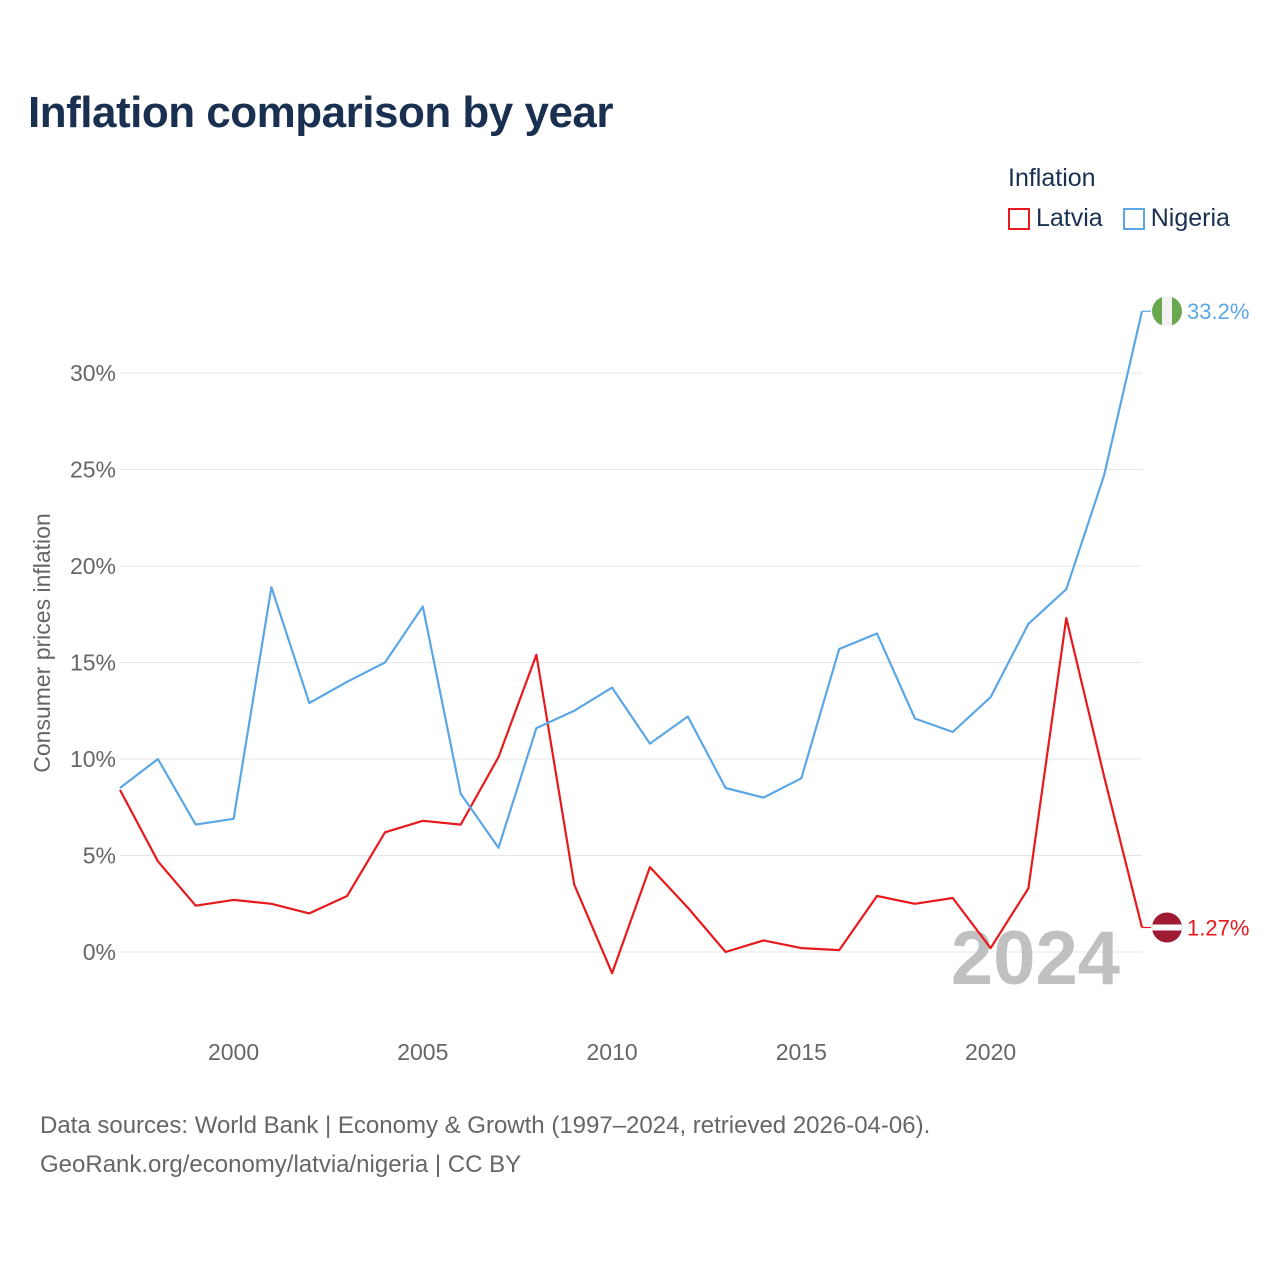 The width and height of the screenshot is (1280, 1280). I want to click on x-tick-label: 2005, so click(422, 1052).